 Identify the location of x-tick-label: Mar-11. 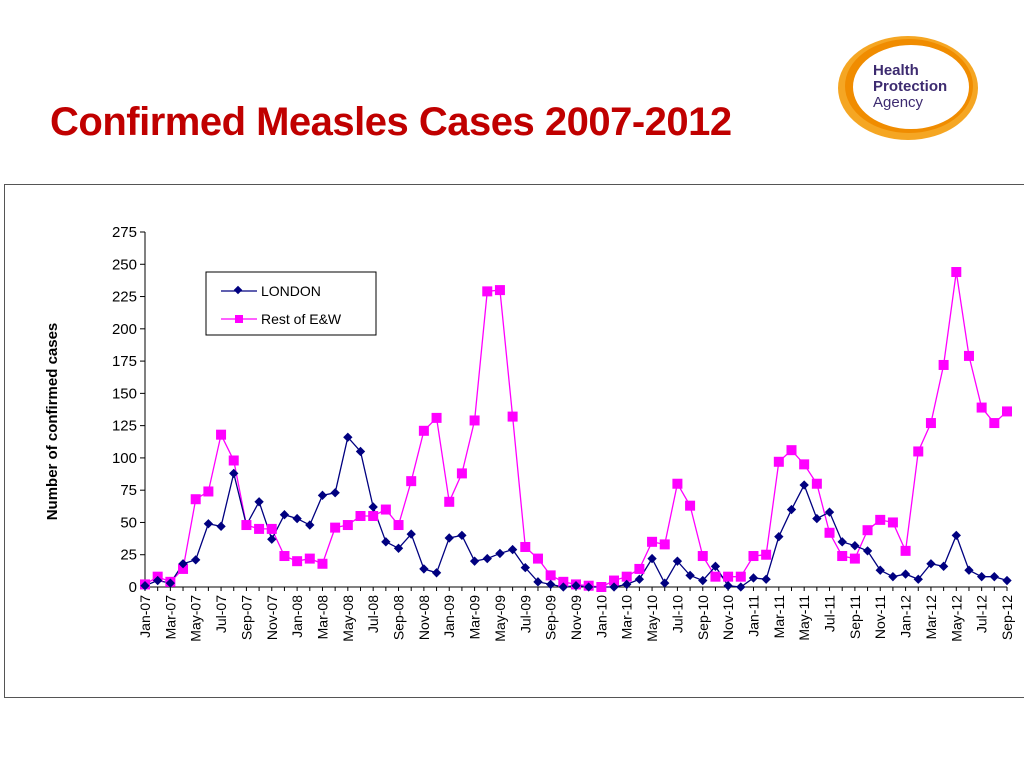
(779, 617).